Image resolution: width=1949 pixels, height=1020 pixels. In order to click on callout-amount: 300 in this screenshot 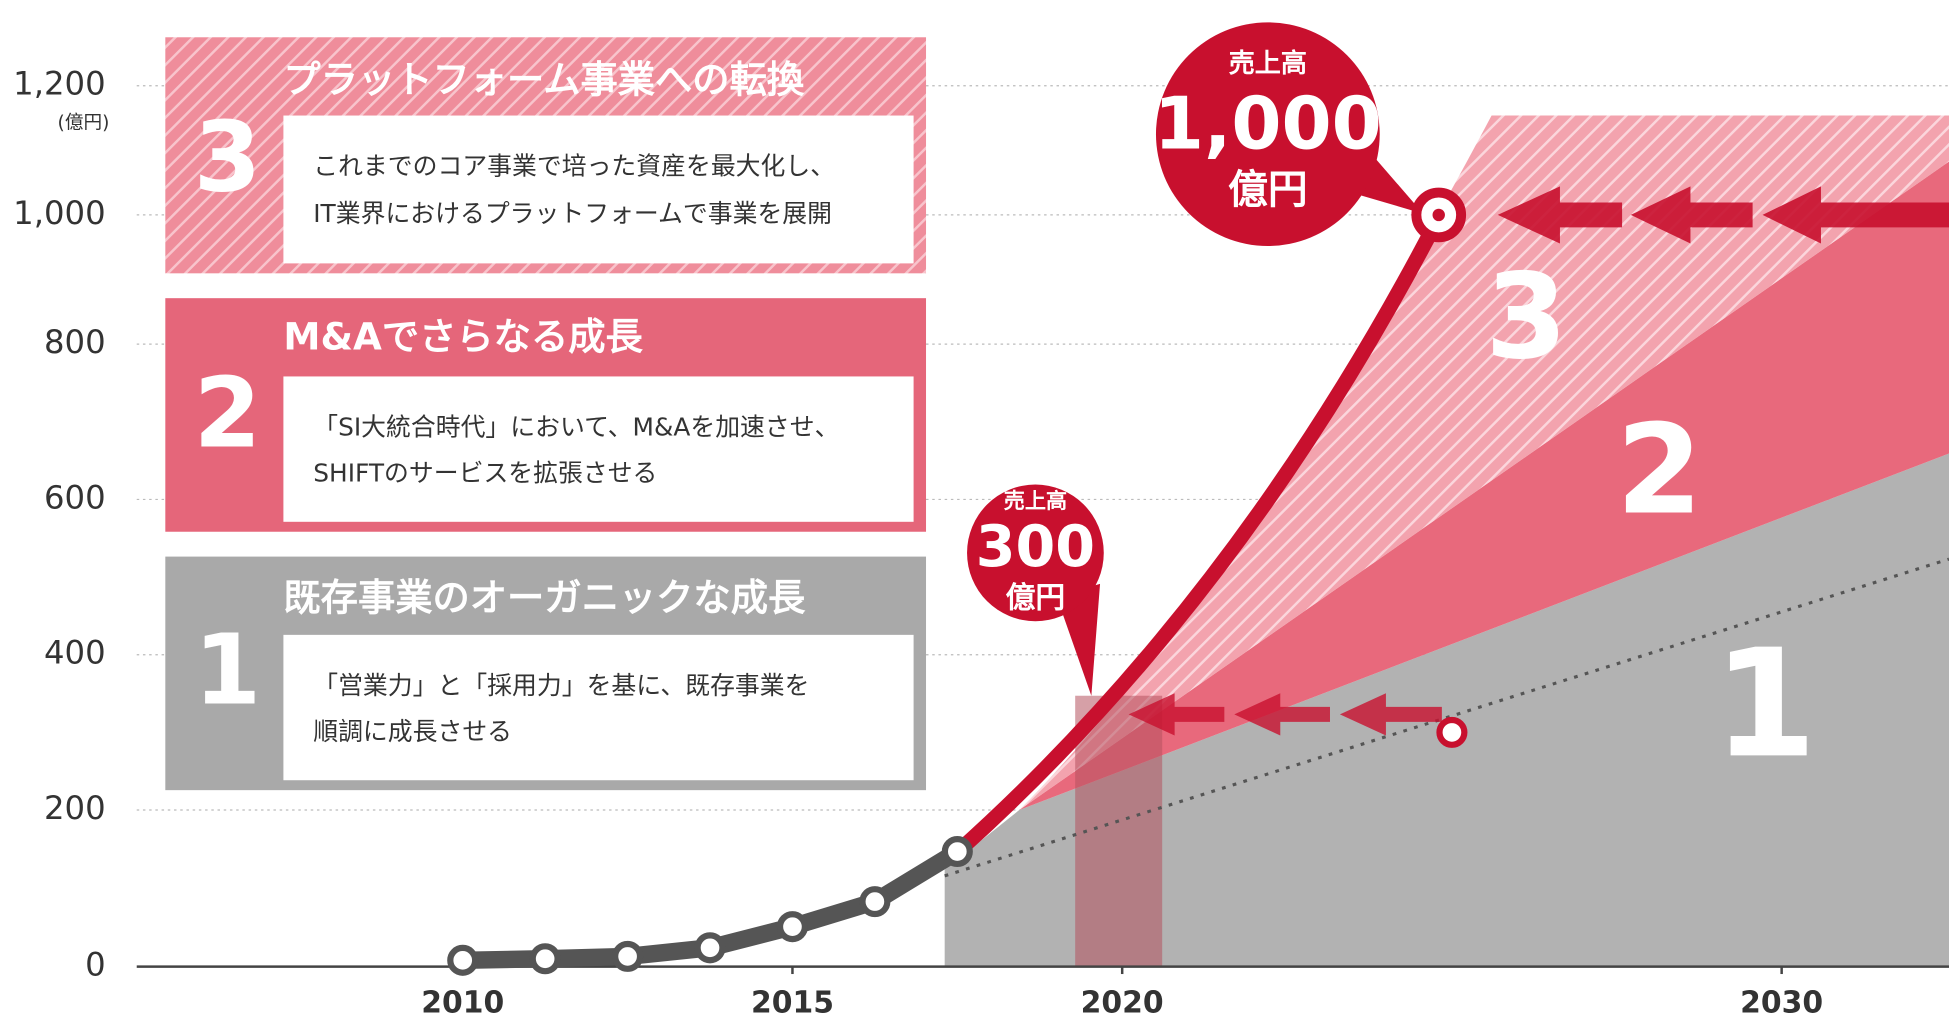, I will do `click(1035, 547)`.